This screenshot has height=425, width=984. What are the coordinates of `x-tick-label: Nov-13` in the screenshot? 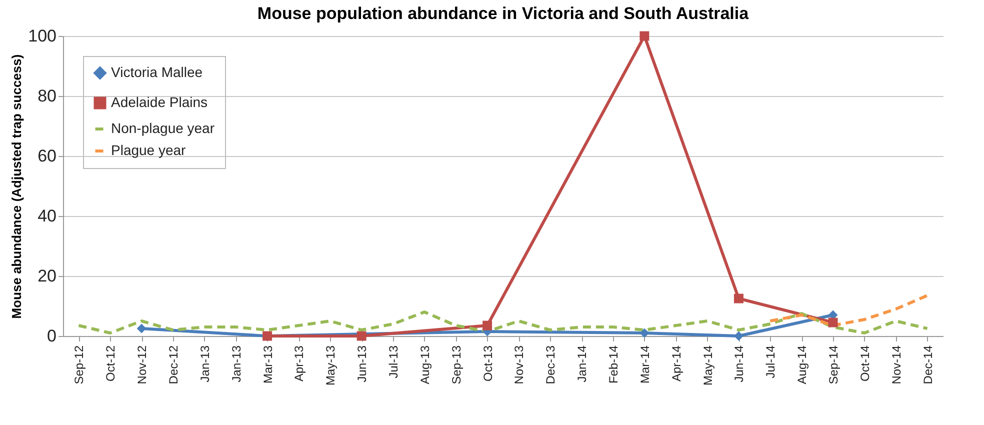 It's located at (519, 364).